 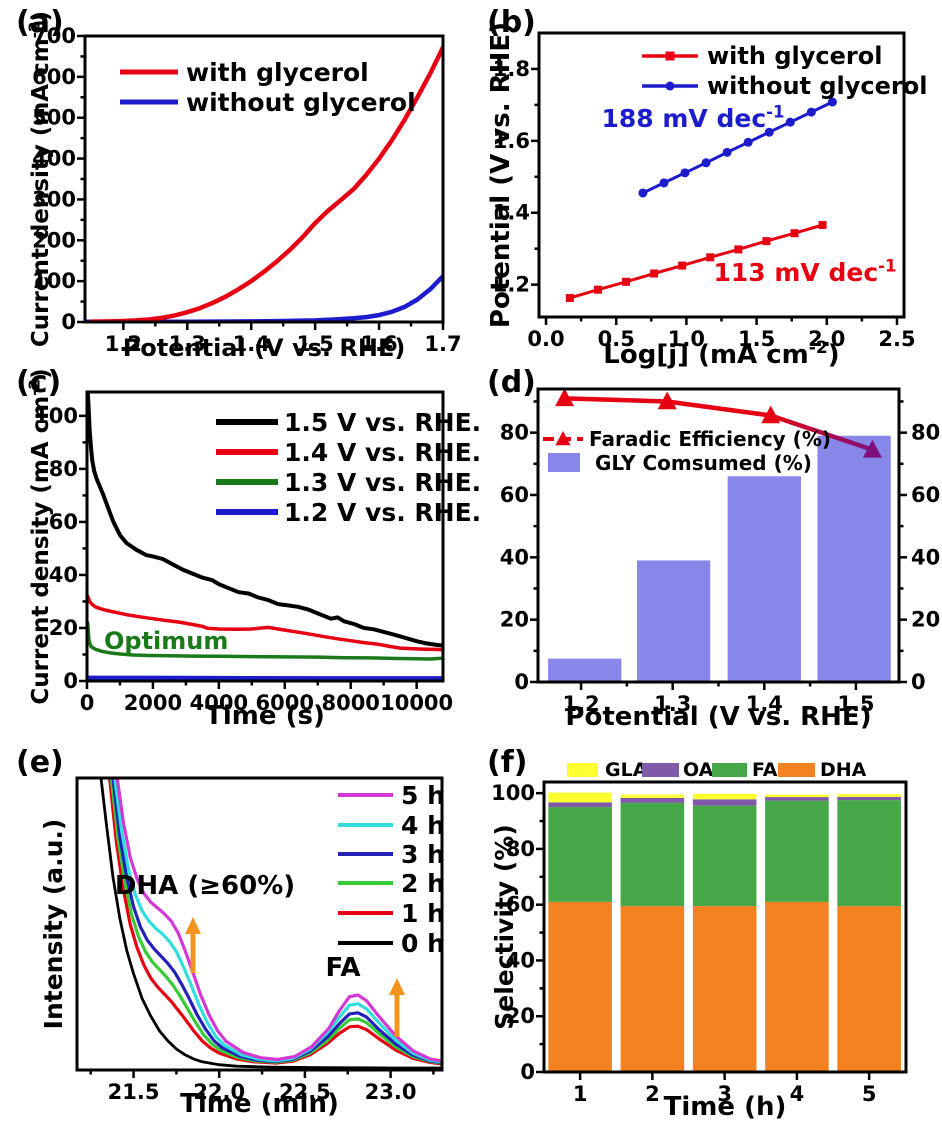 What do you see at coordinates (703, 463) in the screenshot?
I see `svg-text: GLY Comsumed (%)` at bounding box center [703, 463].